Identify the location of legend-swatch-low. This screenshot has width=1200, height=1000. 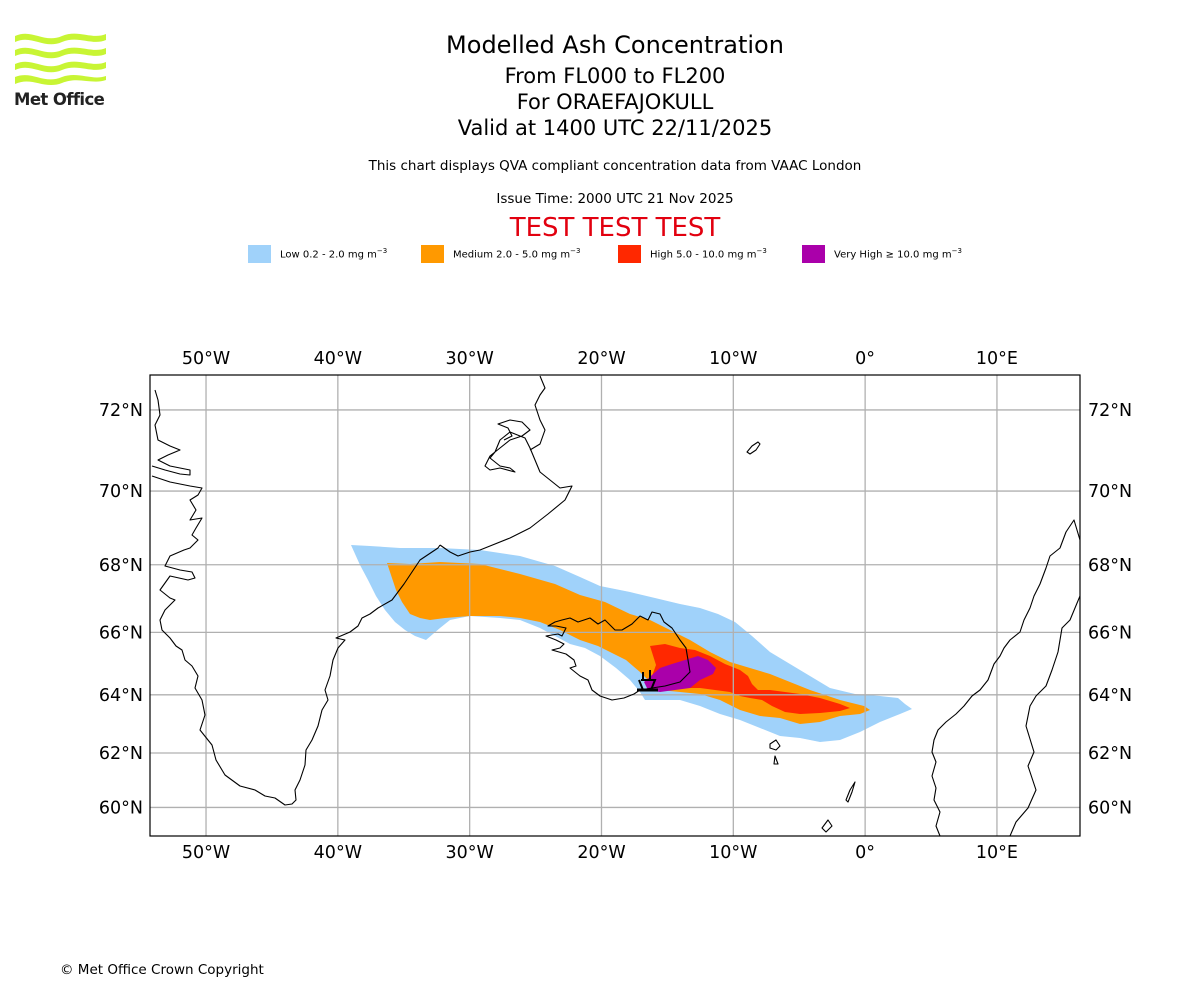
(259, 254).